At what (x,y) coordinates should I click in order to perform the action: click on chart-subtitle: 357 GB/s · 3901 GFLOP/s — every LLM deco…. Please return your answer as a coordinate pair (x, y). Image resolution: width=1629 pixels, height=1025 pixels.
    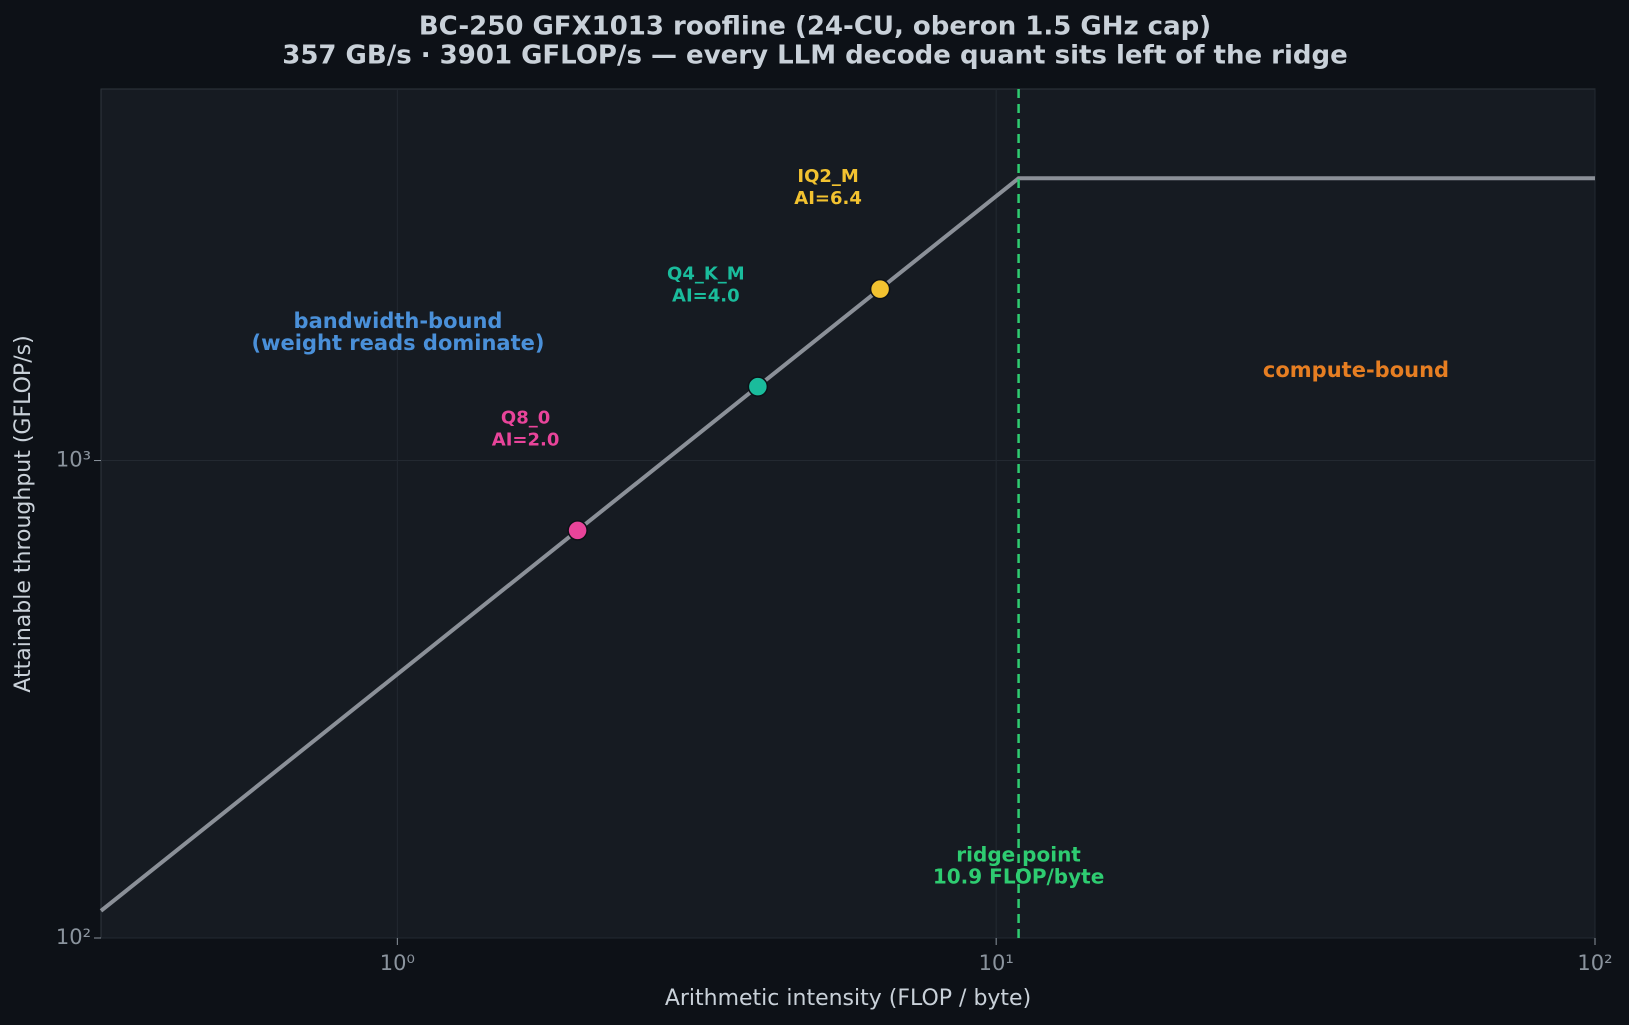
    Looking at the image, I should click on (815, 56).